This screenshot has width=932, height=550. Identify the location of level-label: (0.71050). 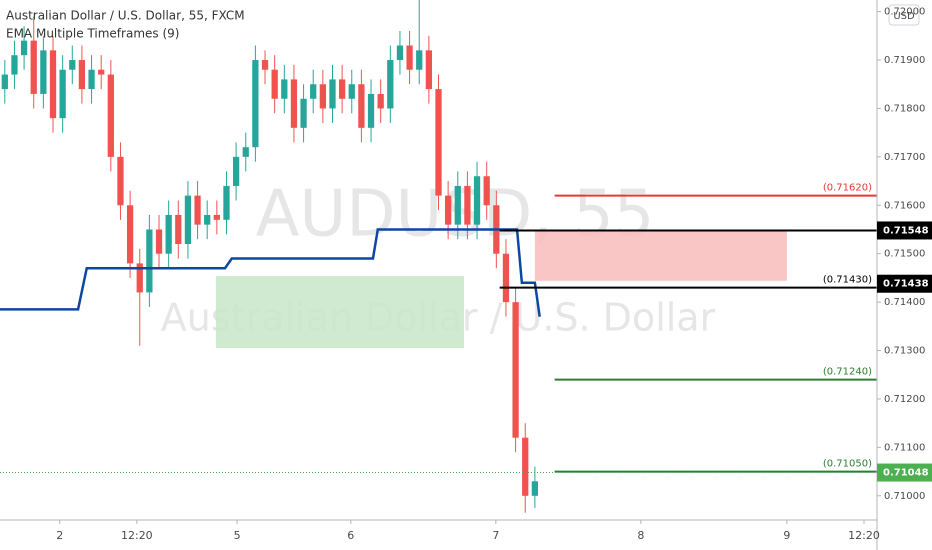
(847, 464).